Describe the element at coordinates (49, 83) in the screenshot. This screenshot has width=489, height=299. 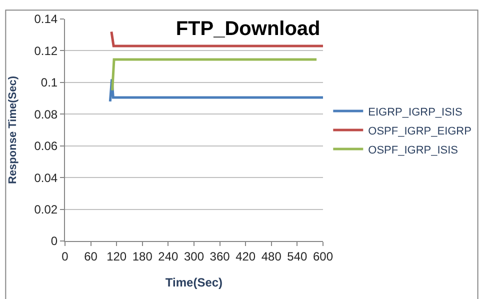
I see `y-tick-label: 0.1` at that location.